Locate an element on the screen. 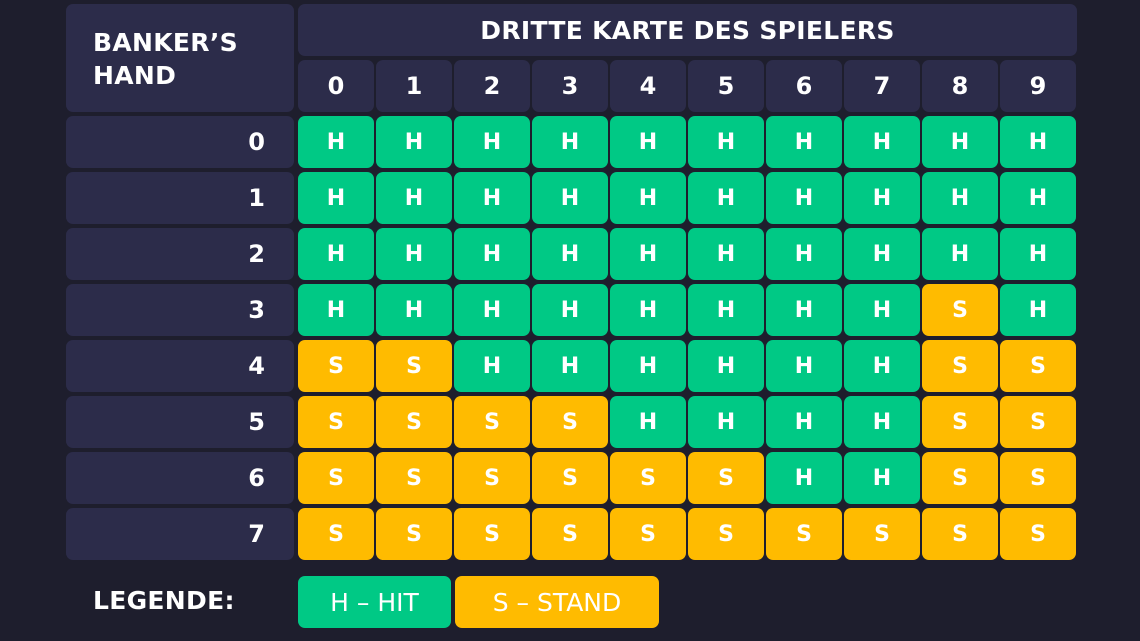 This screenshot has height=641, width=1140. row-label: 1 is located at coordinates (180, 198).